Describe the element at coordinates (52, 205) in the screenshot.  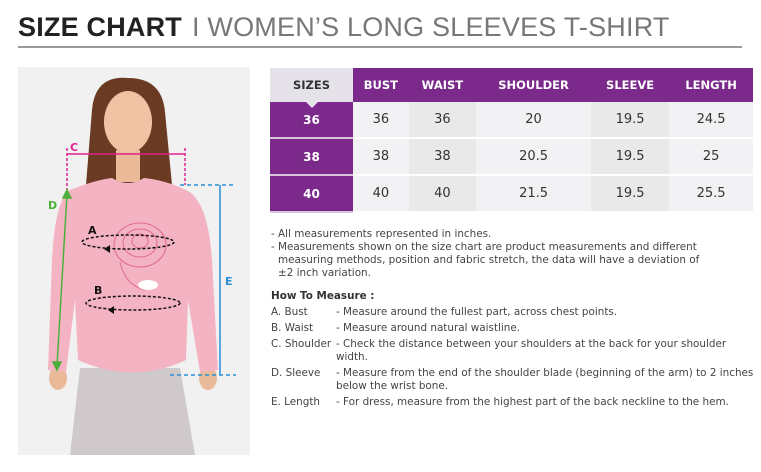
I see `label-d: D` at that location.